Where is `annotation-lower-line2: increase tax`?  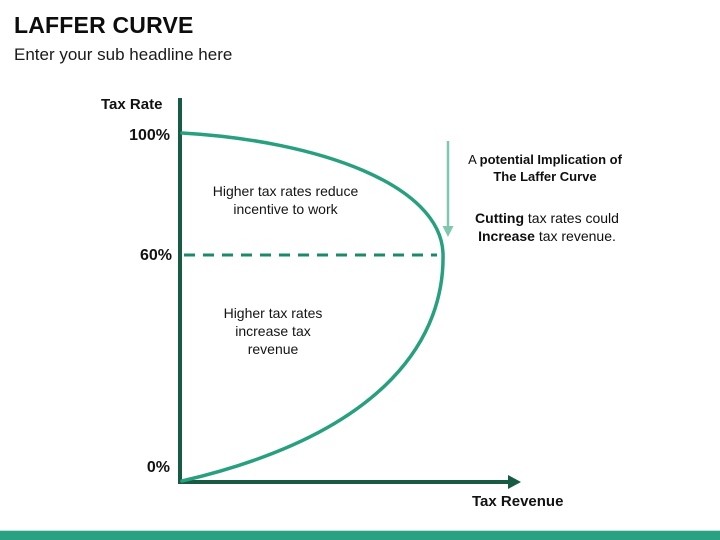
annotation-lower-line2: increase tax is located at coordinates (273, 331).